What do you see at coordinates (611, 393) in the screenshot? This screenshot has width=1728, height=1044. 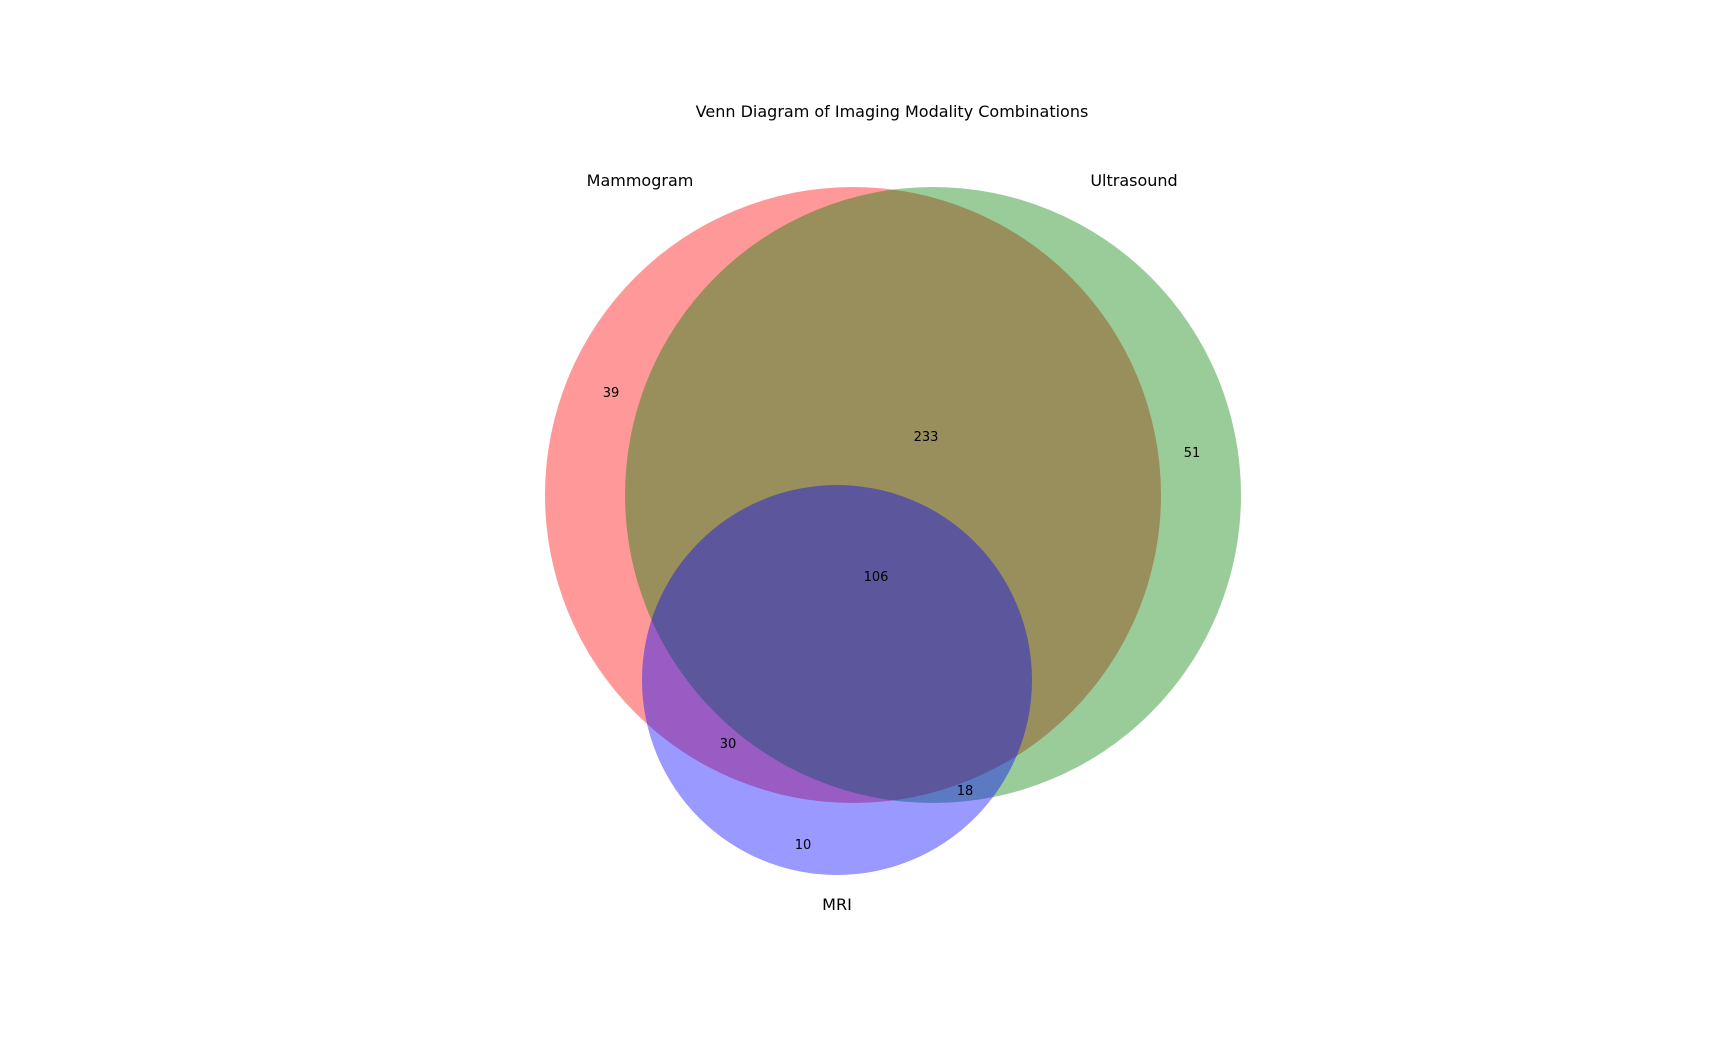 I see `region-count-mammogram-only: 39` at bounding box center [611, 393].